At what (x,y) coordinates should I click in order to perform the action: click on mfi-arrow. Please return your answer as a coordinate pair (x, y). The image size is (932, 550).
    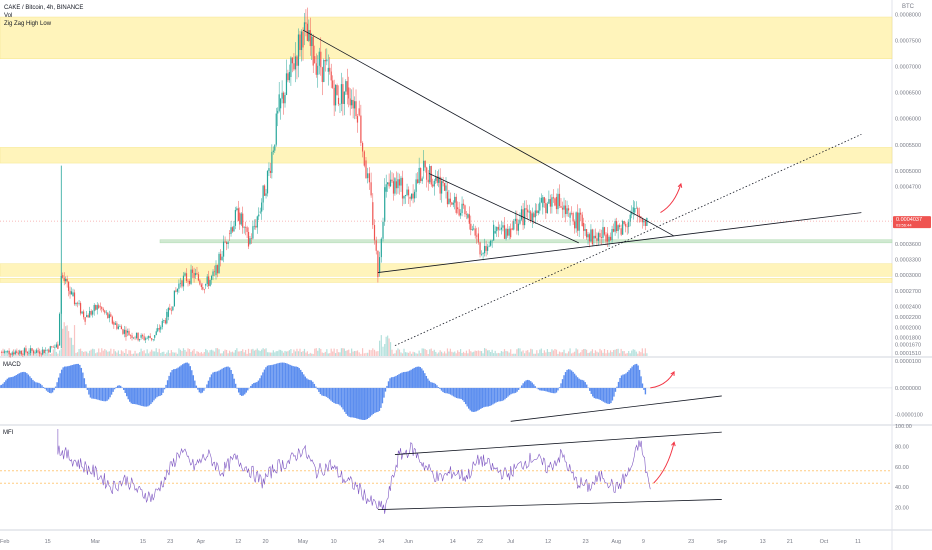
    Looking at the image, I should click on (664, 463).